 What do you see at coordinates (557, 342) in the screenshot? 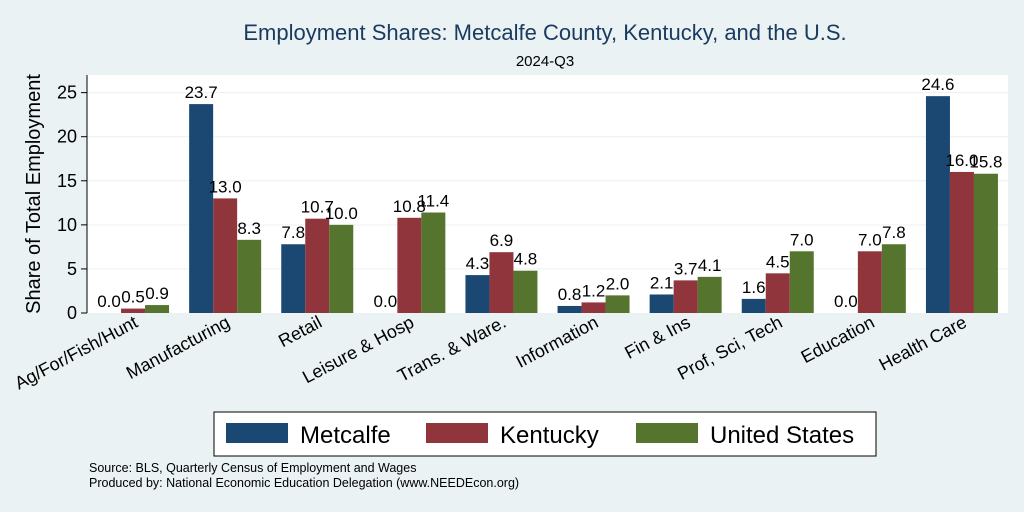
I see `category-label: Information` at bounding box center [557, 342].